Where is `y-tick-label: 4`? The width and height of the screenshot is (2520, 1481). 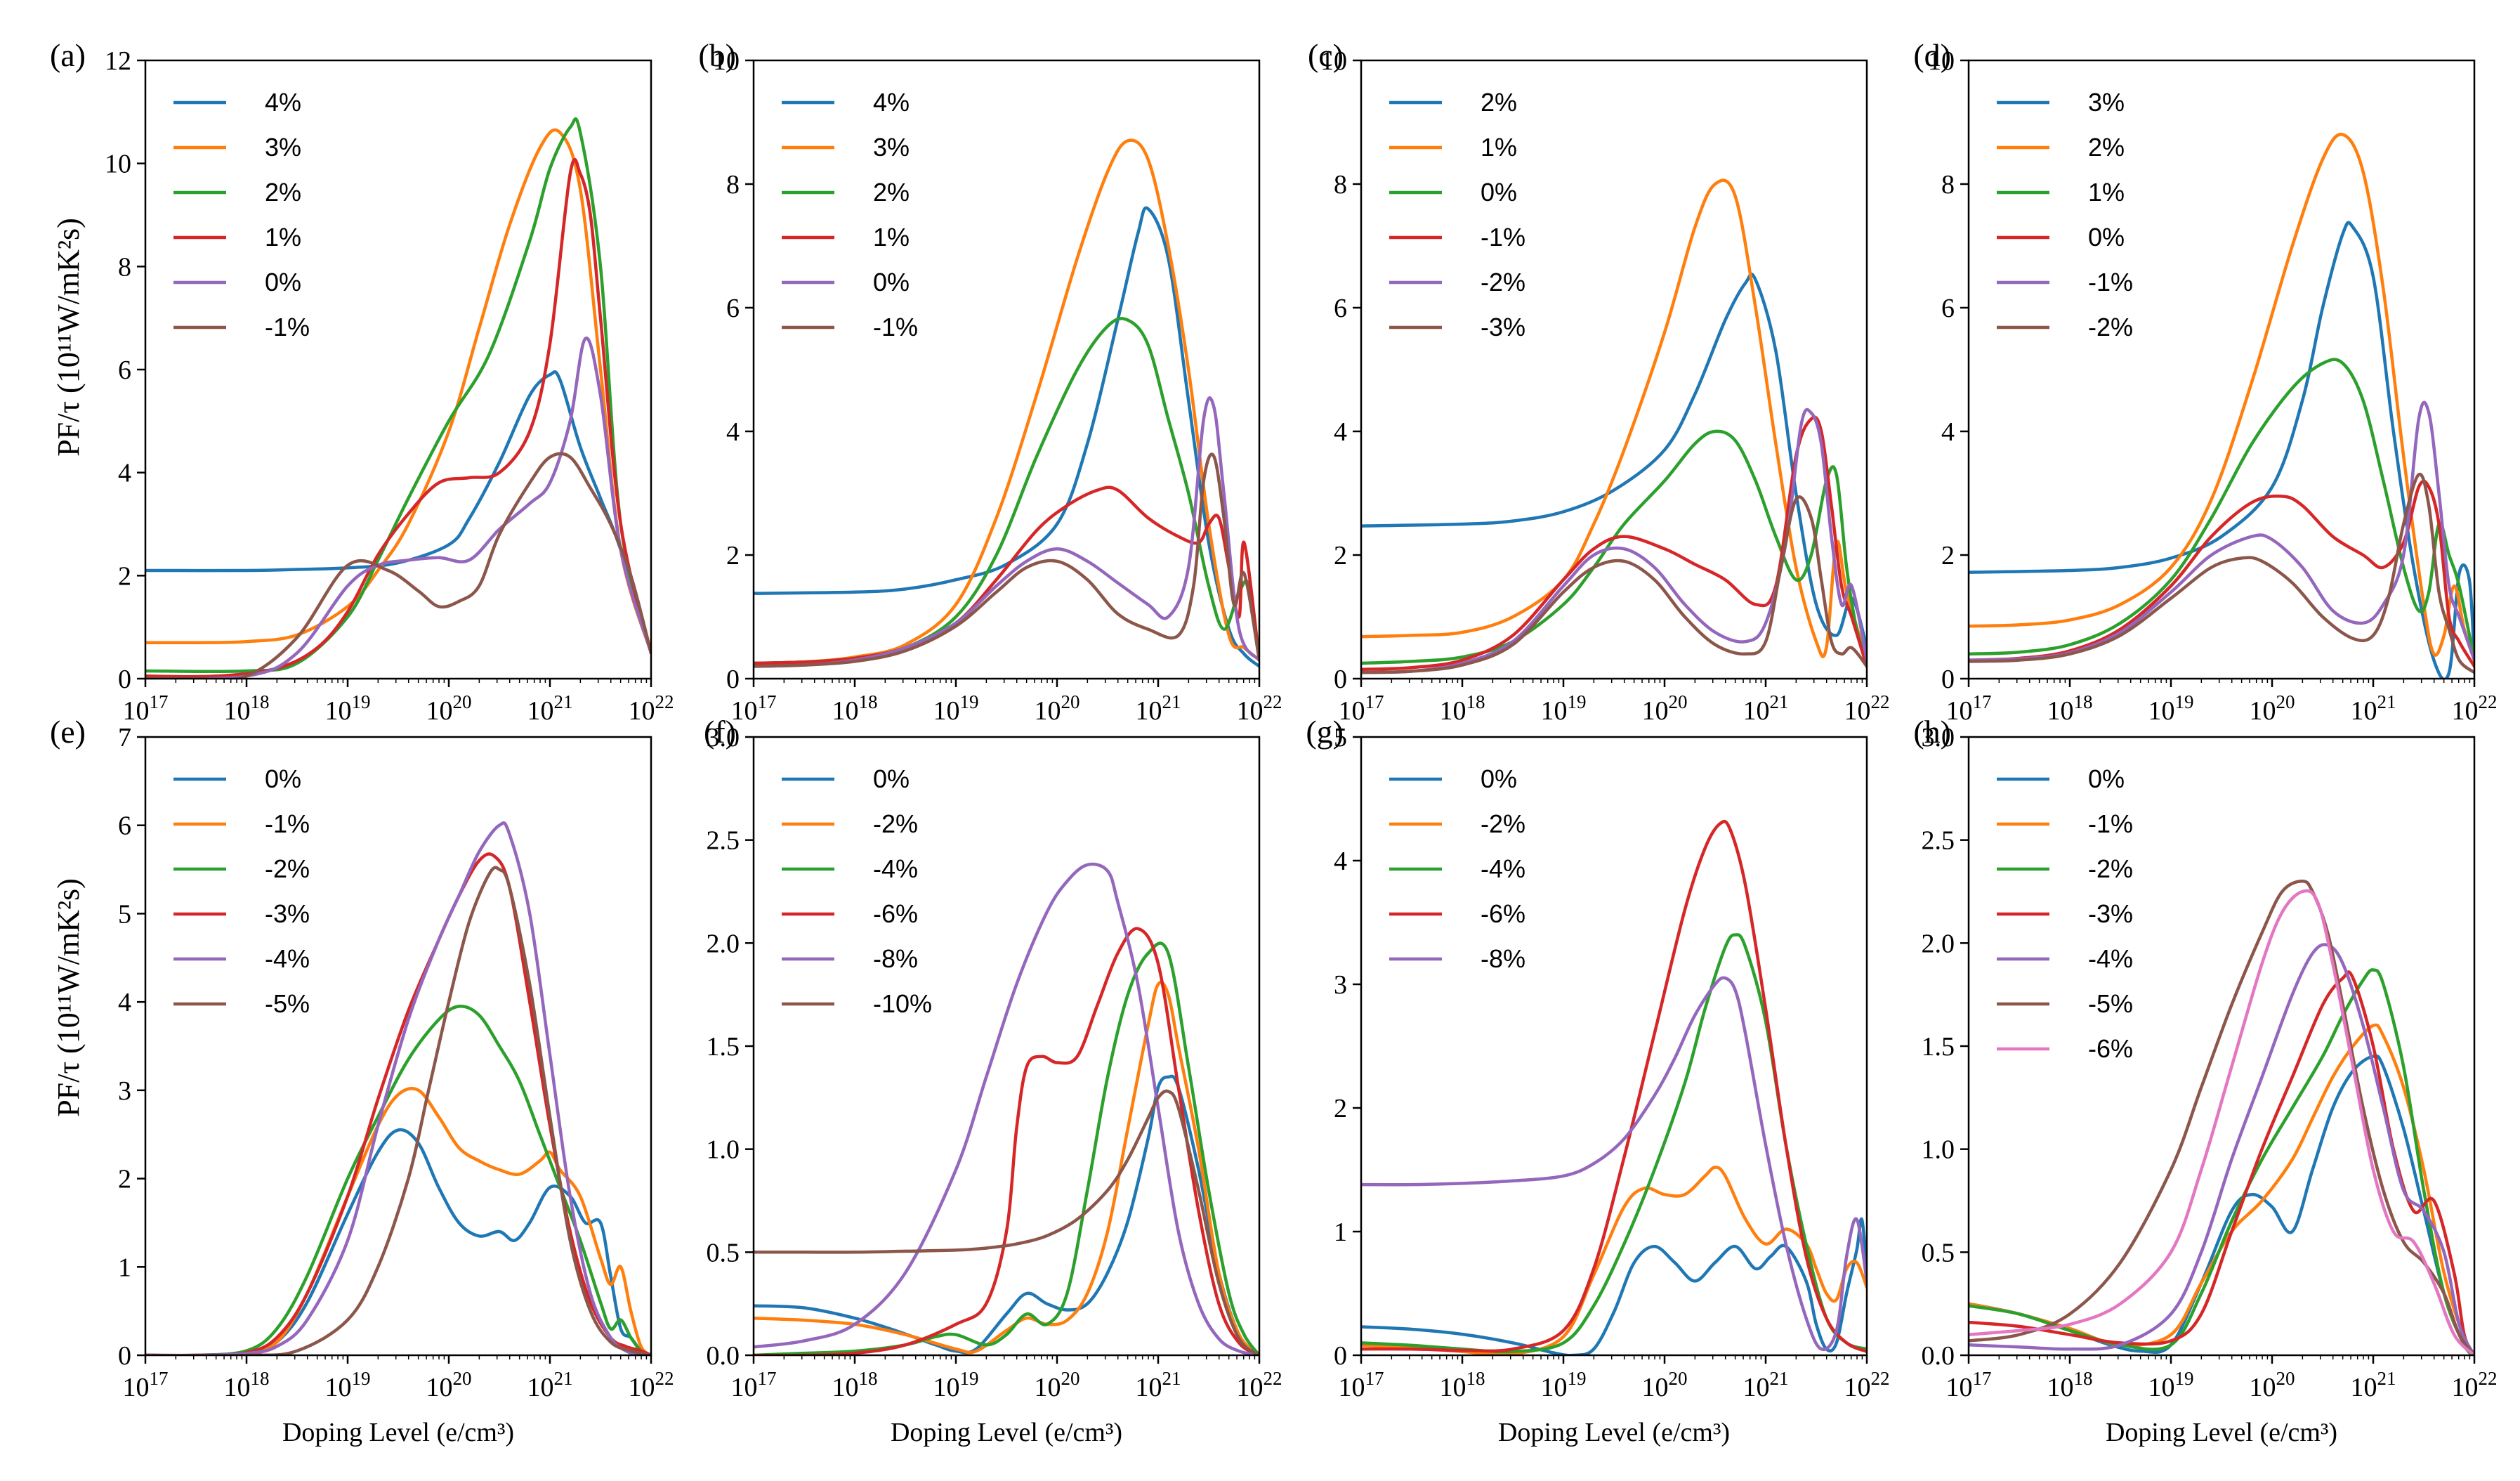 y-tick-label: 4 is located at coordinates (1340, 861).